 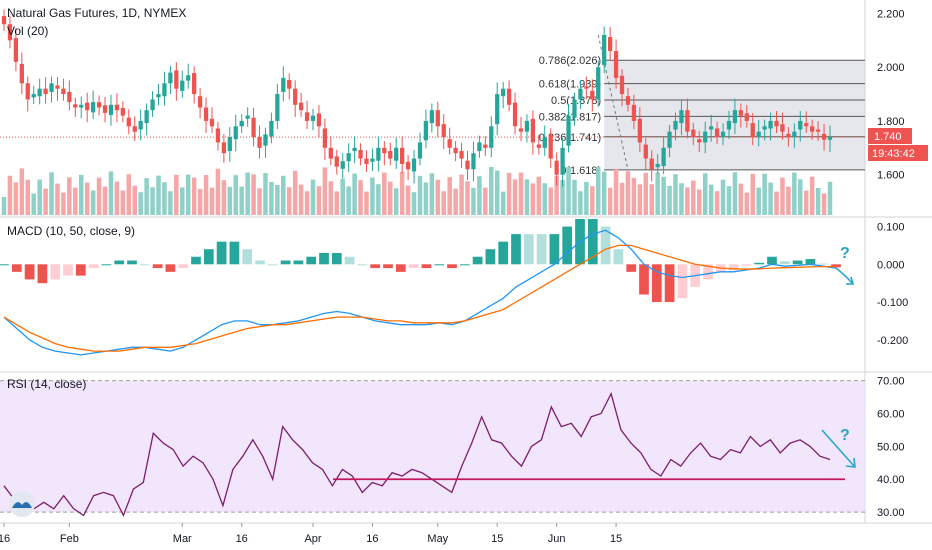 What do you see at coordinates (311, 534) in the screenshot?
I see `time-axis: 16 Feb Mar 16 Apr 16 May 15 Jun 15` at bounding box center [311, 534].